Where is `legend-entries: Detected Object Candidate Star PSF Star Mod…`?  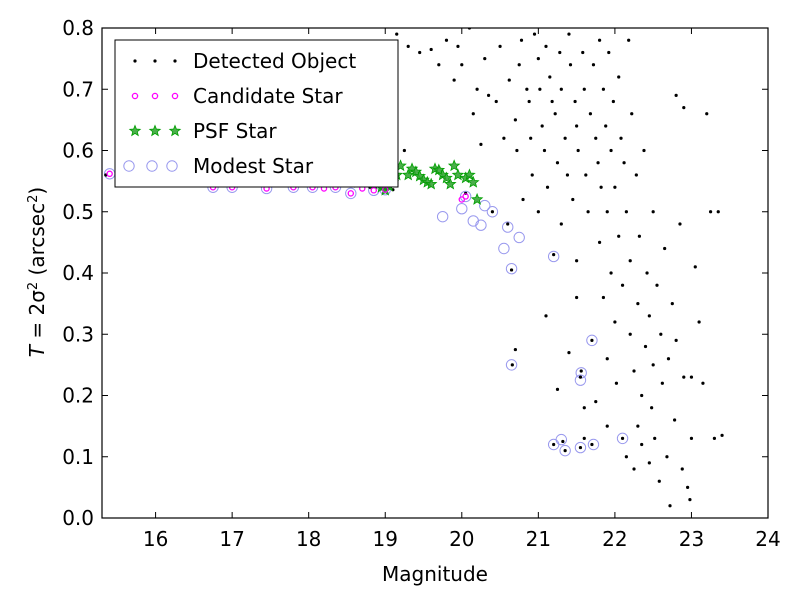
legend-entries: Detected Object Candidate Star PSF Star Mod… is located at coordinates (239, 113).